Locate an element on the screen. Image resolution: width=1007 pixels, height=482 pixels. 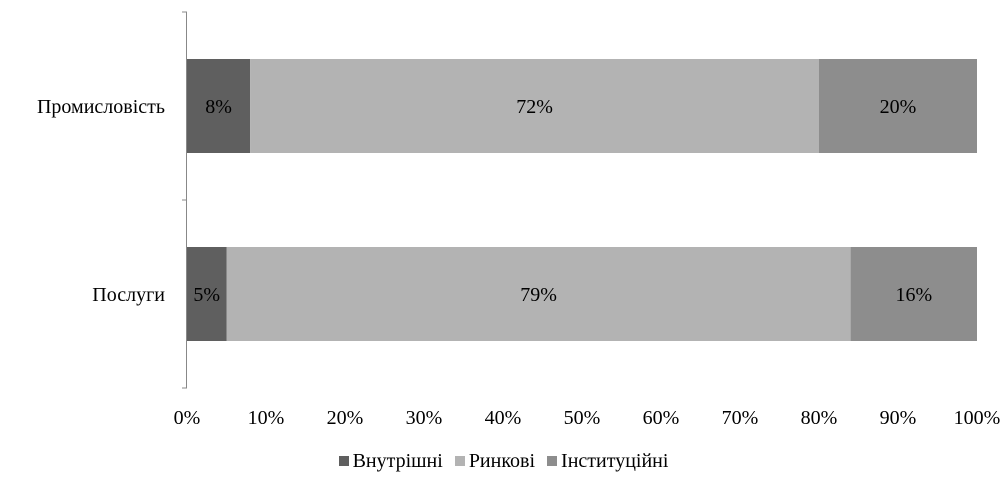
x-tick-label: 90% is located at coordinates (898, 418).